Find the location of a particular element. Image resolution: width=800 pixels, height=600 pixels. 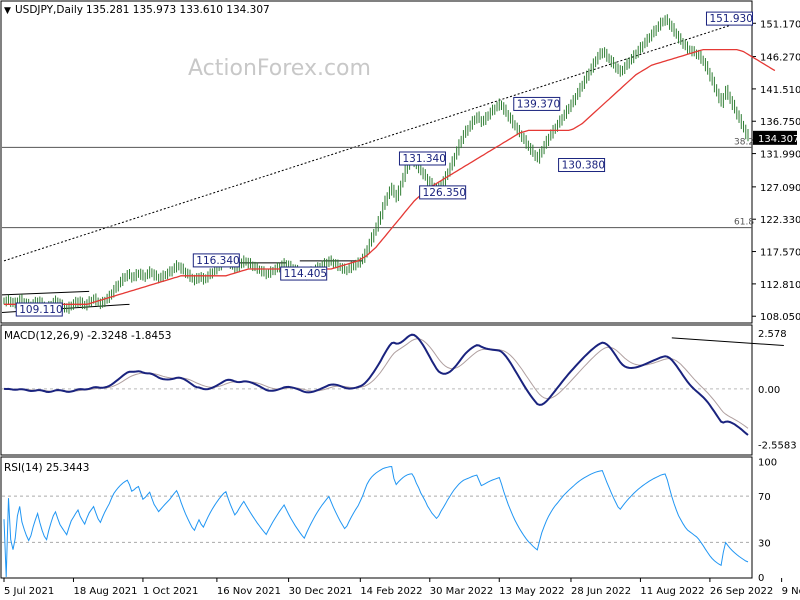

x-tick-label: 5 Jul 2021 is located at coordinates (29, 591).